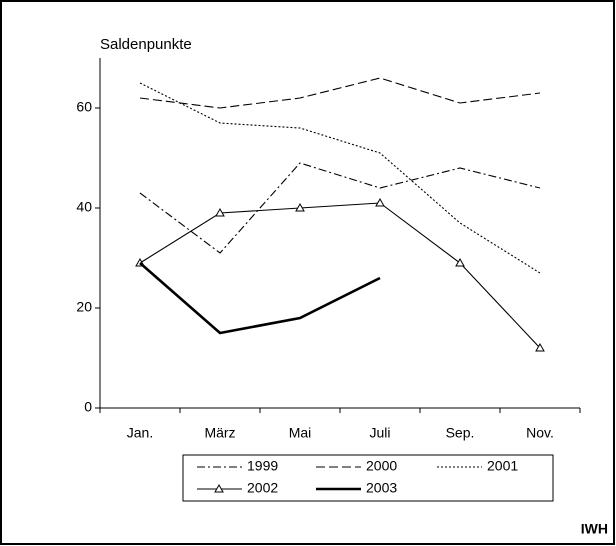 This screenshot has height=546, width=616. I want to click on legend-label: 2001, so click(502, 466).